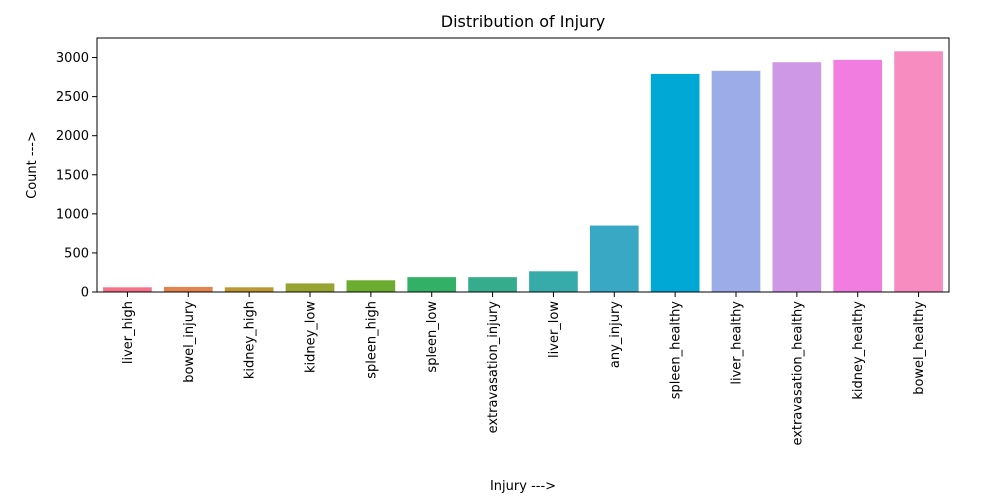 The image size is (1003, 504). What do you see at coordinates (188, 289) in the screenshot?
I see `bar-bowel_injury` at bounding box center [188, 289].